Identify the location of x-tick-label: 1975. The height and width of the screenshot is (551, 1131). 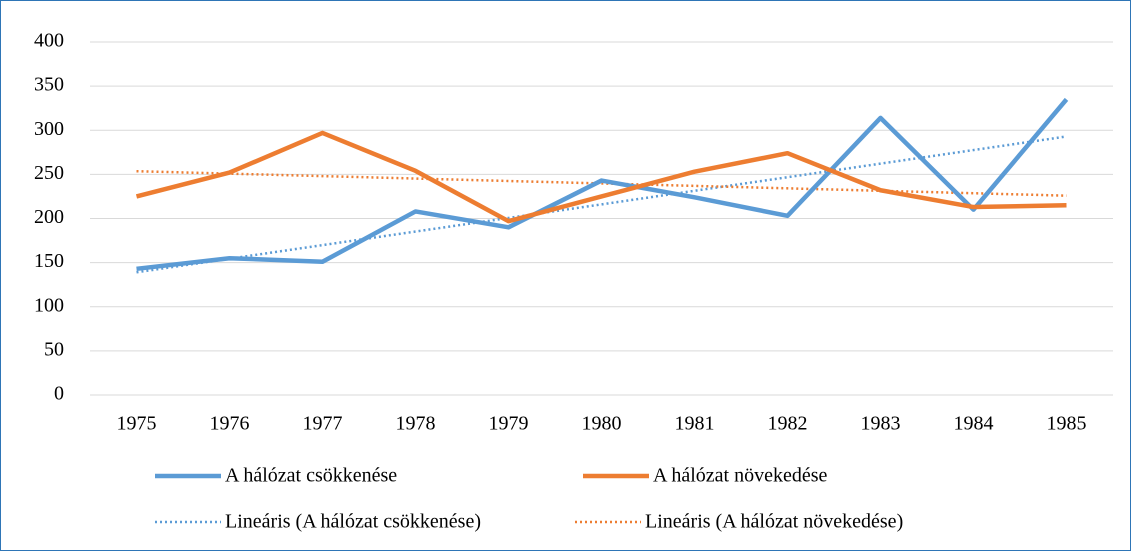
(137, 424).